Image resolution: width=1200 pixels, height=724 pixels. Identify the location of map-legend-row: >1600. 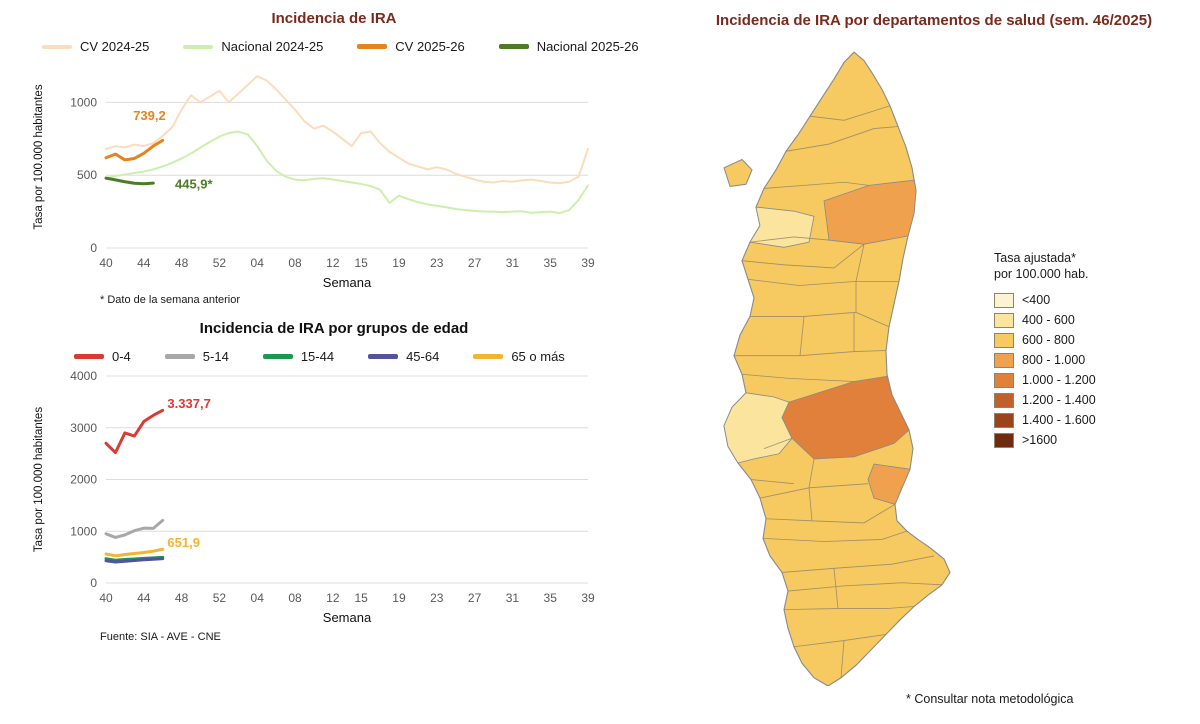
(1045, 440).